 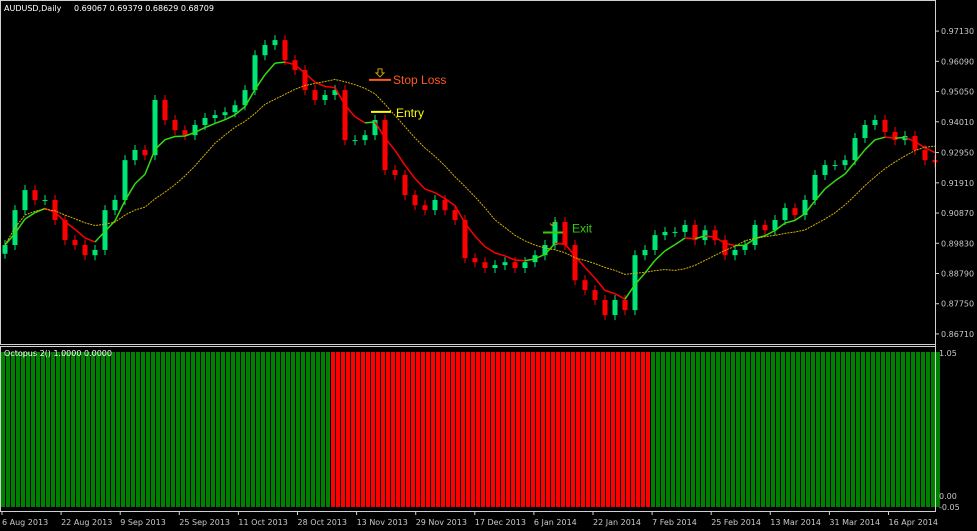 What do you see at coordinates (25, 522) in the screenshot?
I see `date-tick-label: 6 Aug 2013` at bounding box center [25, 522].